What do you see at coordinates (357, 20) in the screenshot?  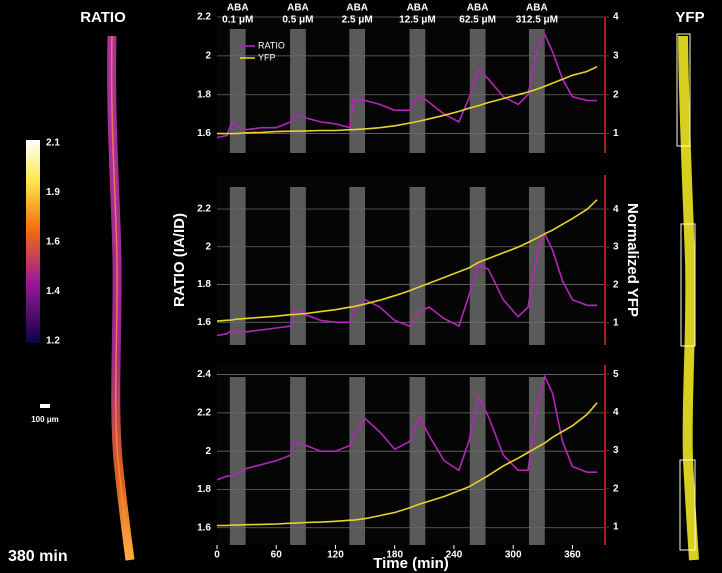 I see `treatment-concentration: 2.5 μM` at bounding box center [357, 20].